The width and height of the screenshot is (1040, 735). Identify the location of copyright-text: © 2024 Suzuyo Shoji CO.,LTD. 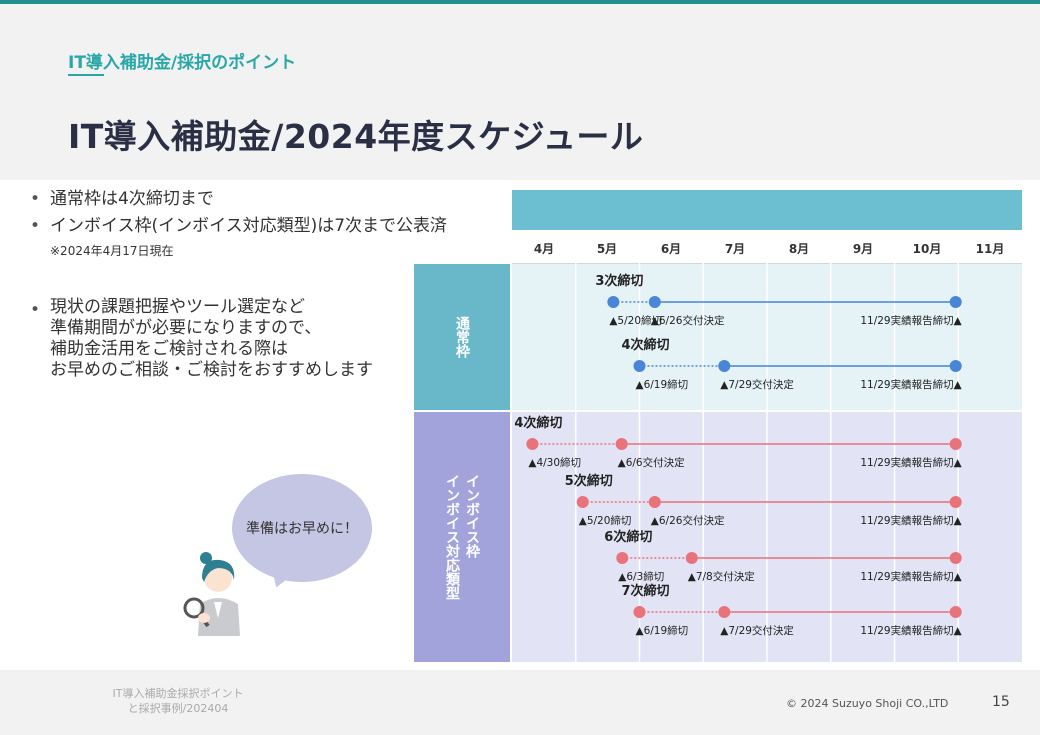
(867, 703).